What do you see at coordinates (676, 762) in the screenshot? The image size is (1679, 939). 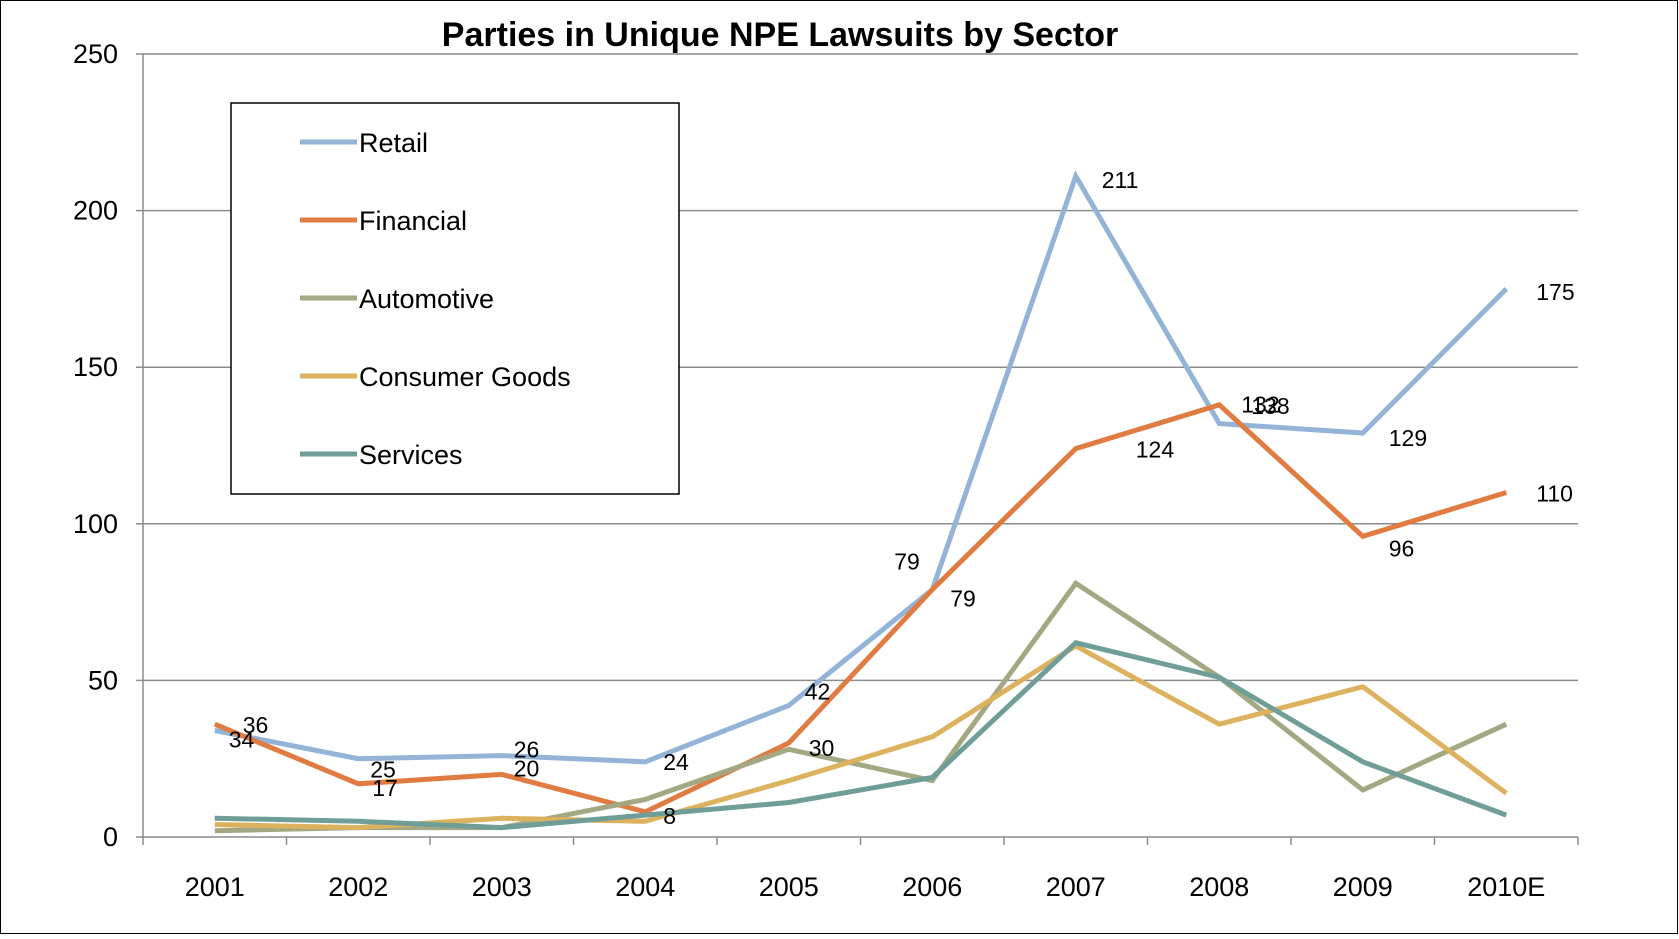 I see `data-label: 24` at bounding box center [676, 762].